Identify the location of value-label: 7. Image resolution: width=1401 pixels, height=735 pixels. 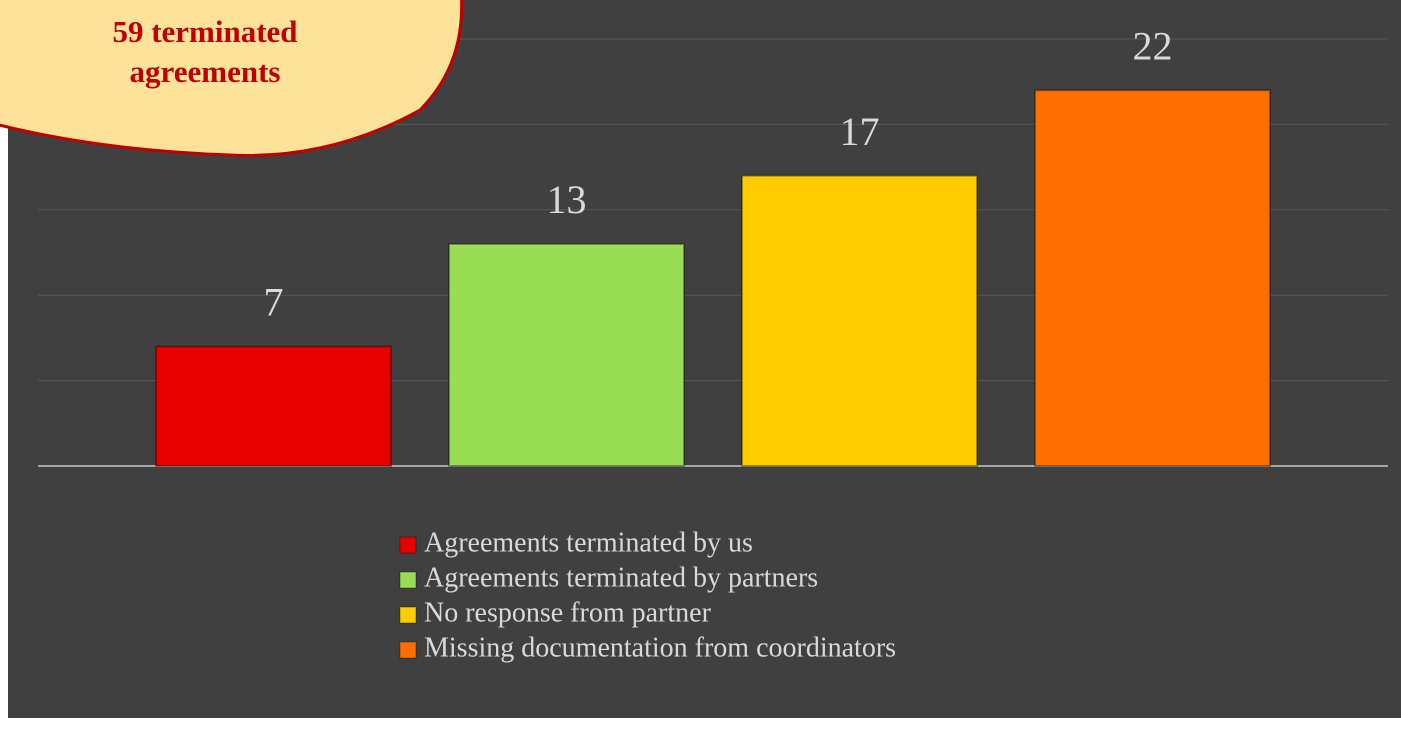
(274, 302).